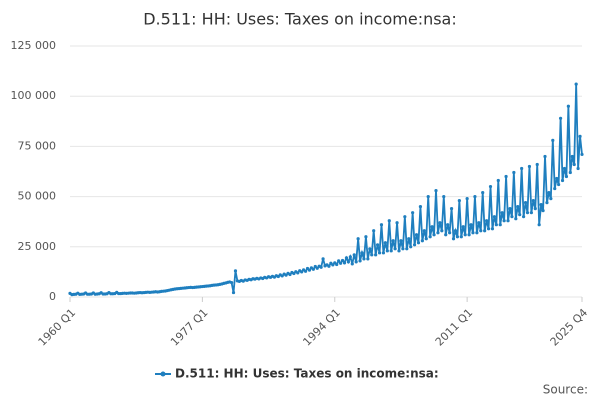 This screenshot has width=600, height=400. I want to click on y-tick-label: 50 000, so click(37, 196).